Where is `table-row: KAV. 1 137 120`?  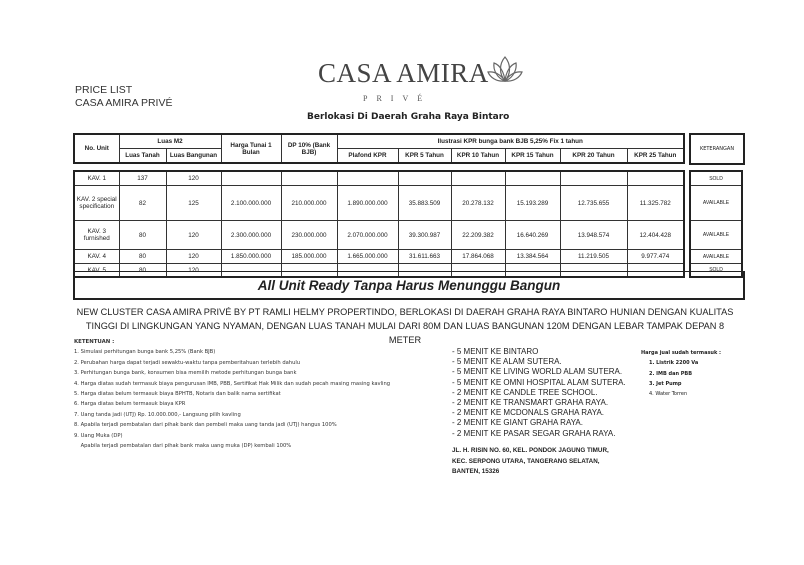
table-row: KAV. 1 137 120 is located at coordinates (379, 178).